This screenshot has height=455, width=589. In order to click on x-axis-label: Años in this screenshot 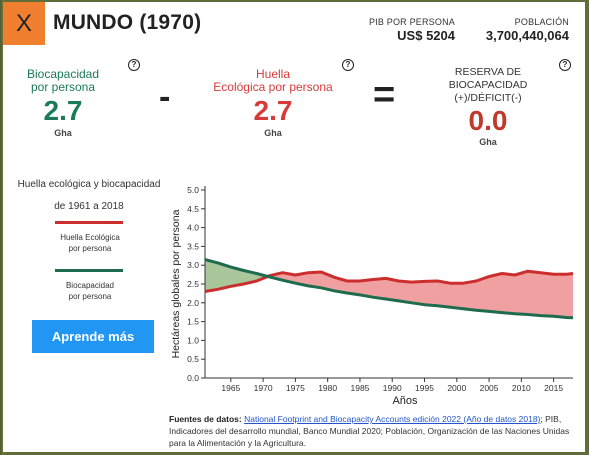, I will do `click(405, 401)`.